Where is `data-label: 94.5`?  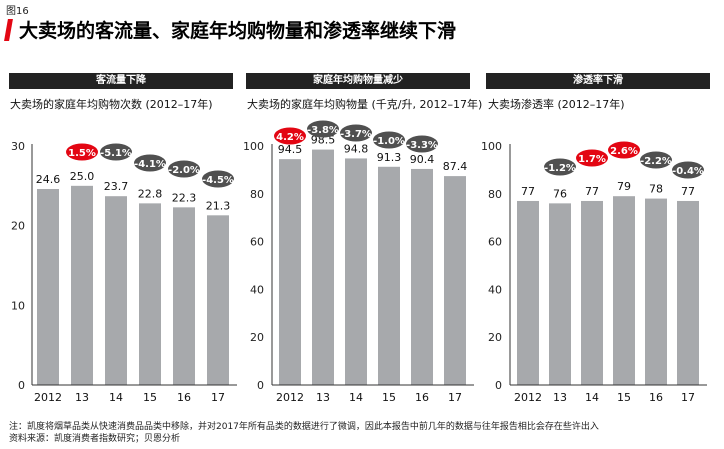
data-label: 94.5 is located at coordinates (290, 149).